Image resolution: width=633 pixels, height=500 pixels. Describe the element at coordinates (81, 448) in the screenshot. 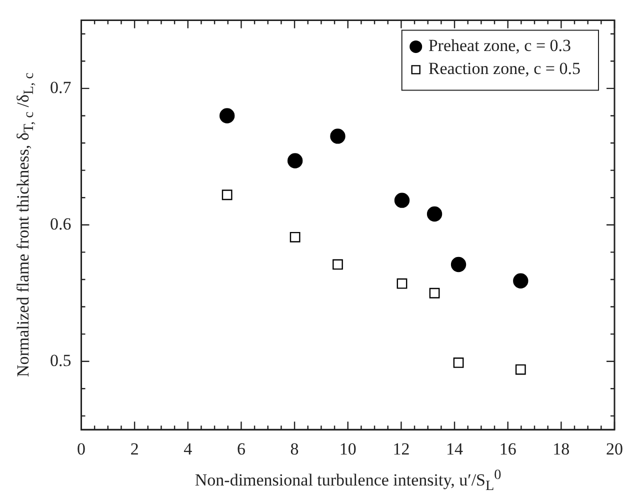

I see `x-tick-label: 0` at that location.